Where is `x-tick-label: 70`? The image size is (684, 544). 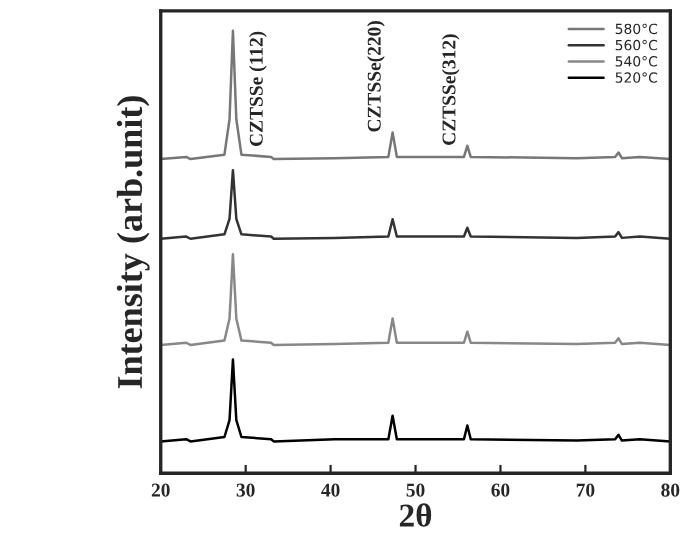
x-tick-label: 70 is located at coordinates (585, 490).